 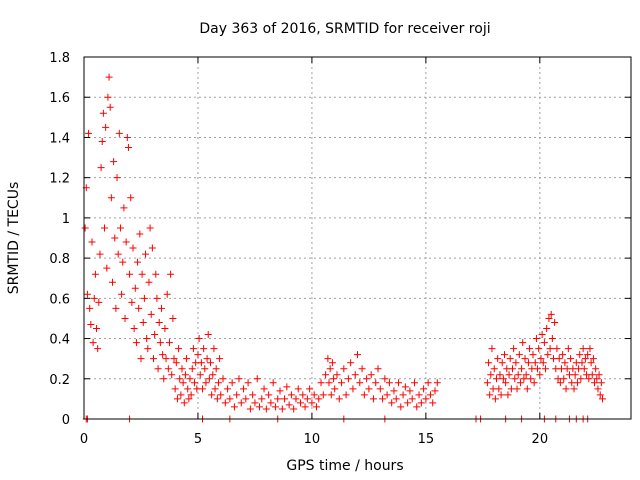 What do you see at coordinates (344, 466) in the screenshot?
I see `x-axis-label: GPS time / hours` at bounding box center [344, 466].